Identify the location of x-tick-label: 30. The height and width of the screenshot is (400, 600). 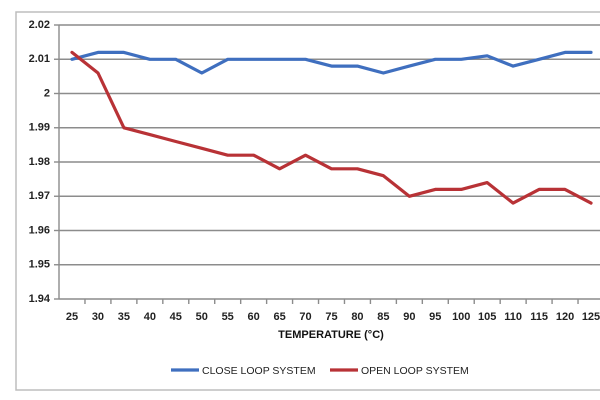
(98, 317).